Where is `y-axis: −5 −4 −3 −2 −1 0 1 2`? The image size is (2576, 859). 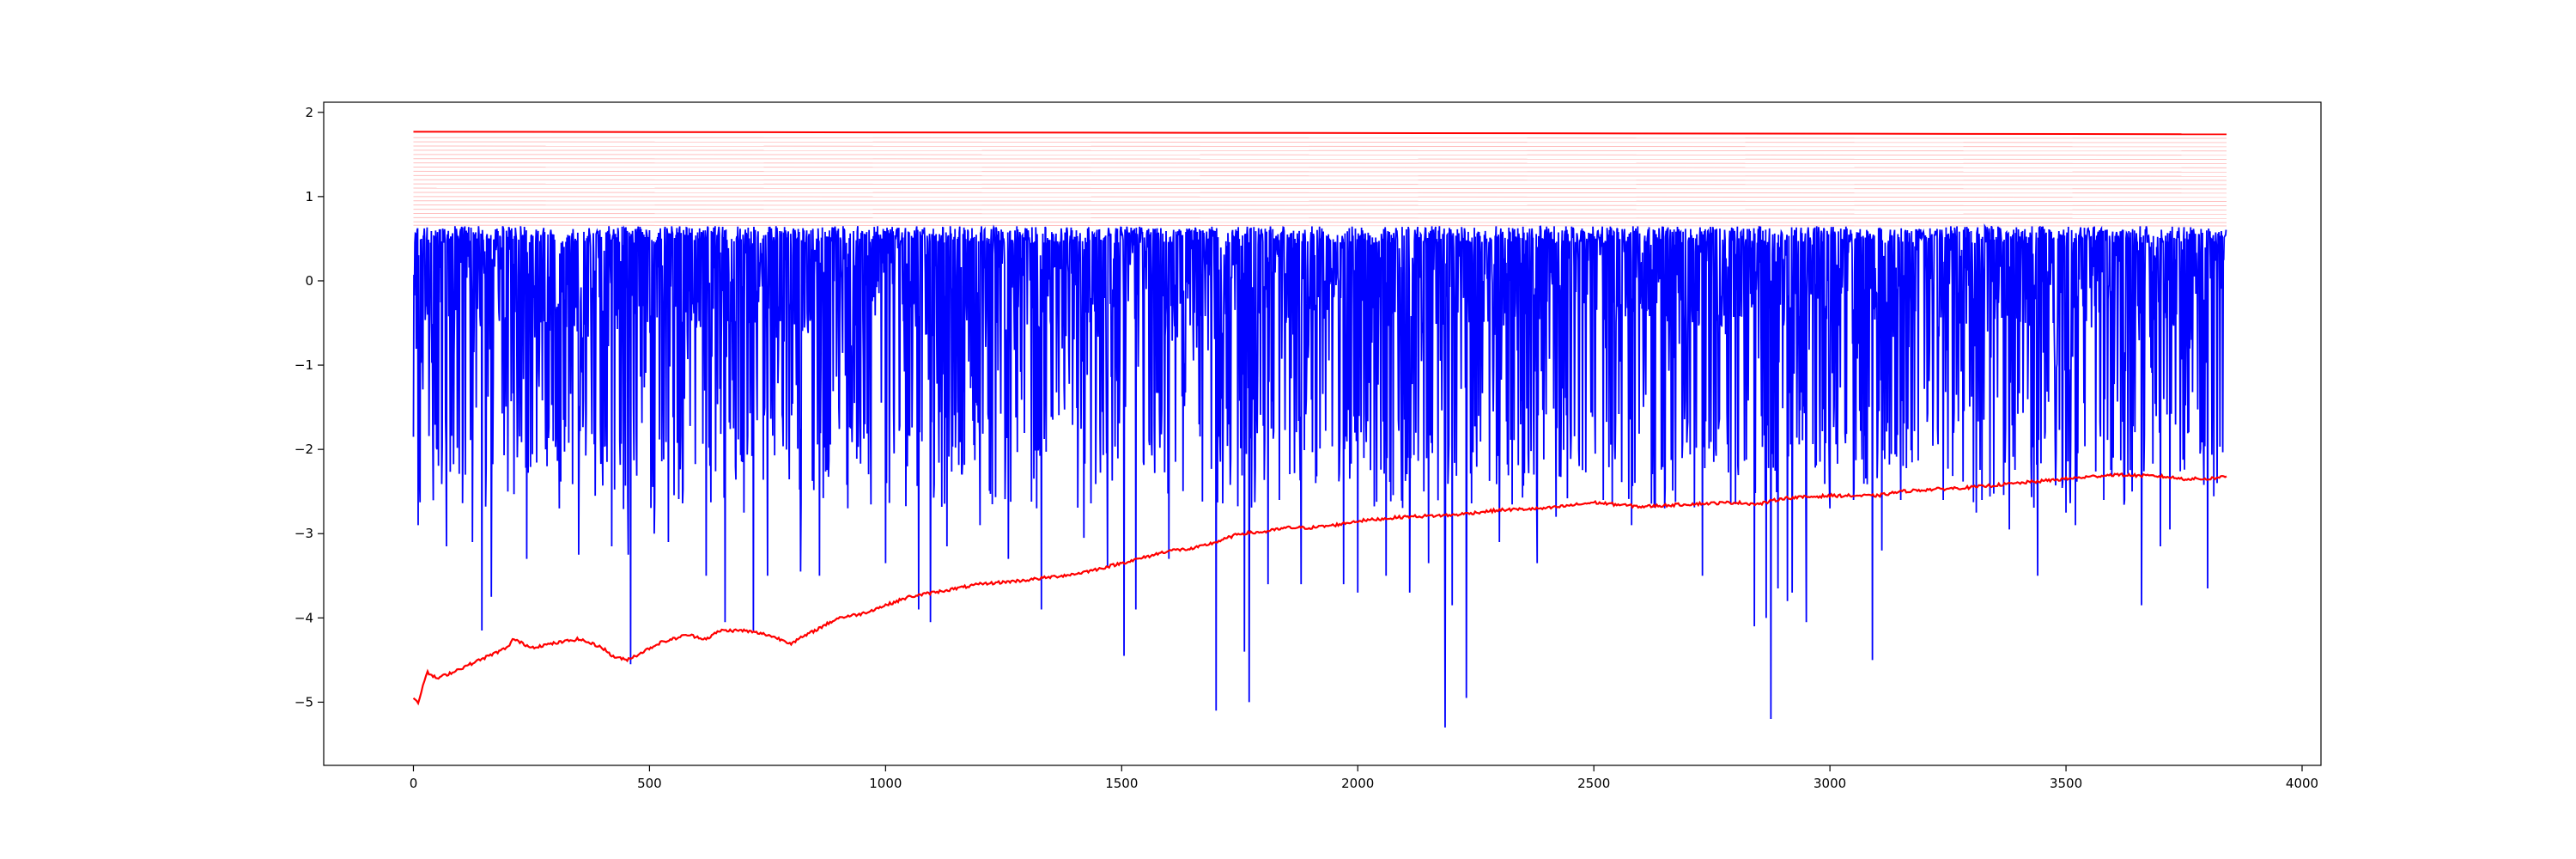 y-axis: −5 −4 −3 −2 −1 0 1 2 is located at coordinates (310, 407).